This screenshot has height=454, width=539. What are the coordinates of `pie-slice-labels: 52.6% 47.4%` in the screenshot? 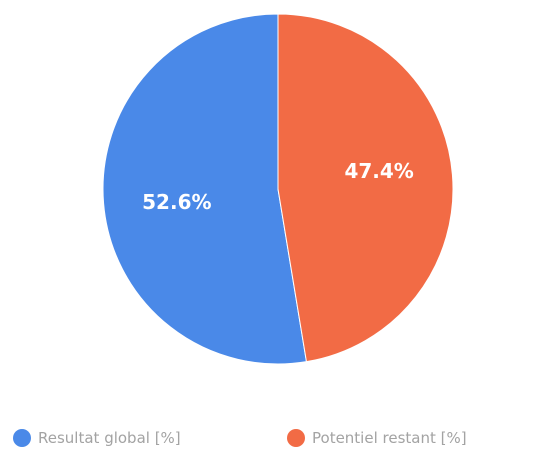 It's located at (278, 186).